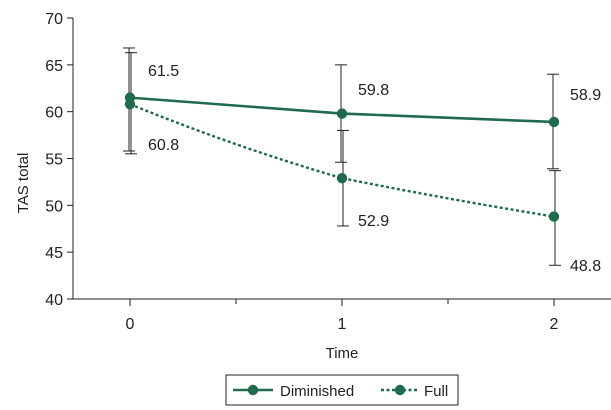  What do you see at coordinates (163, 71) in the screenshot?
I see `data-label-diminished: 61.5` at bounding box center [163, 71].